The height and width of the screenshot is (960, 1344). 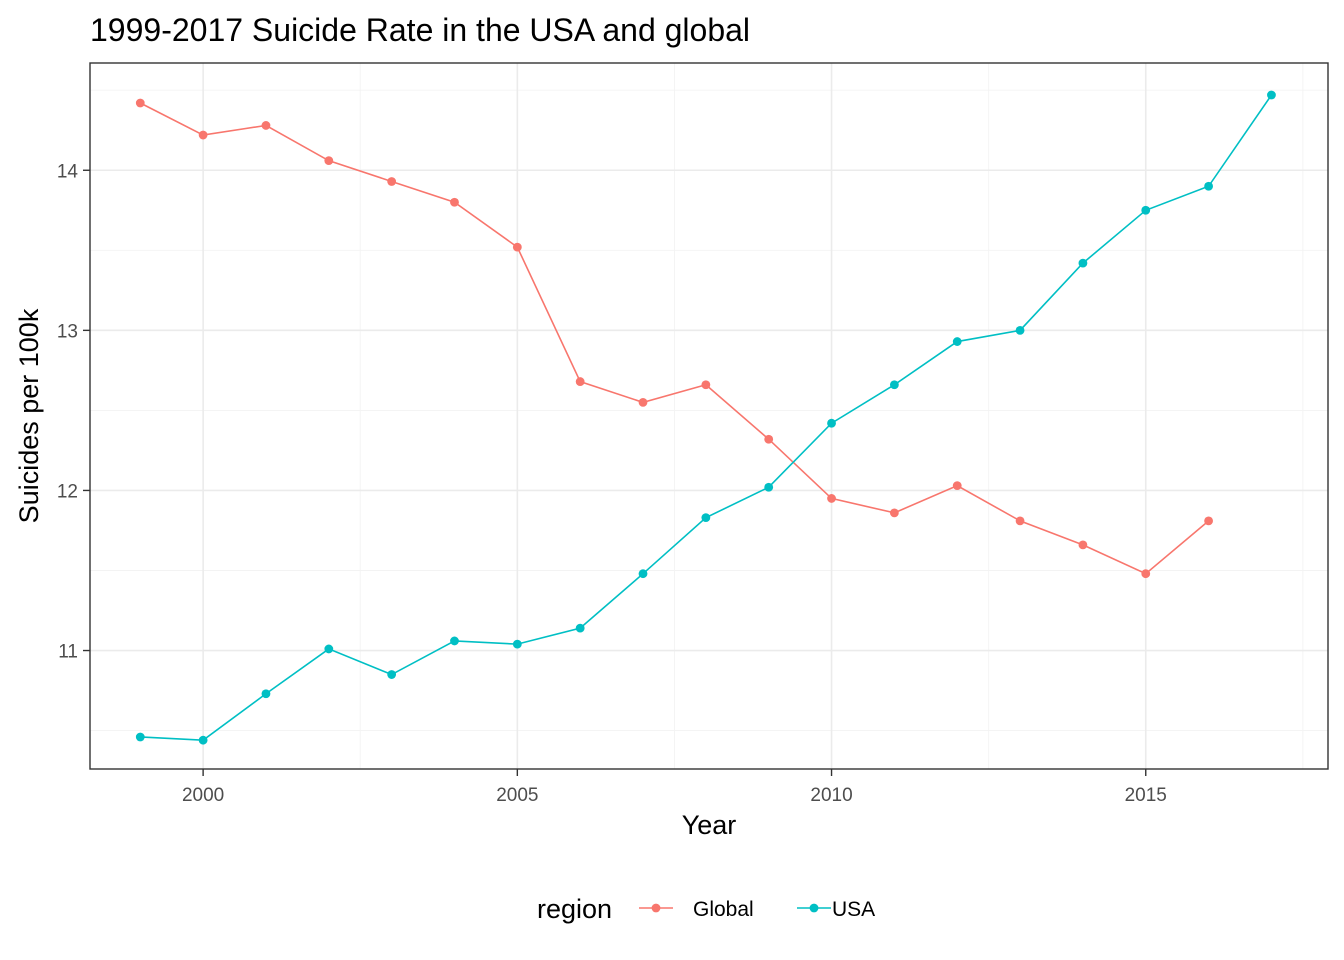 I want to click on y-tick-label: 14, so click(x=68, y=171).